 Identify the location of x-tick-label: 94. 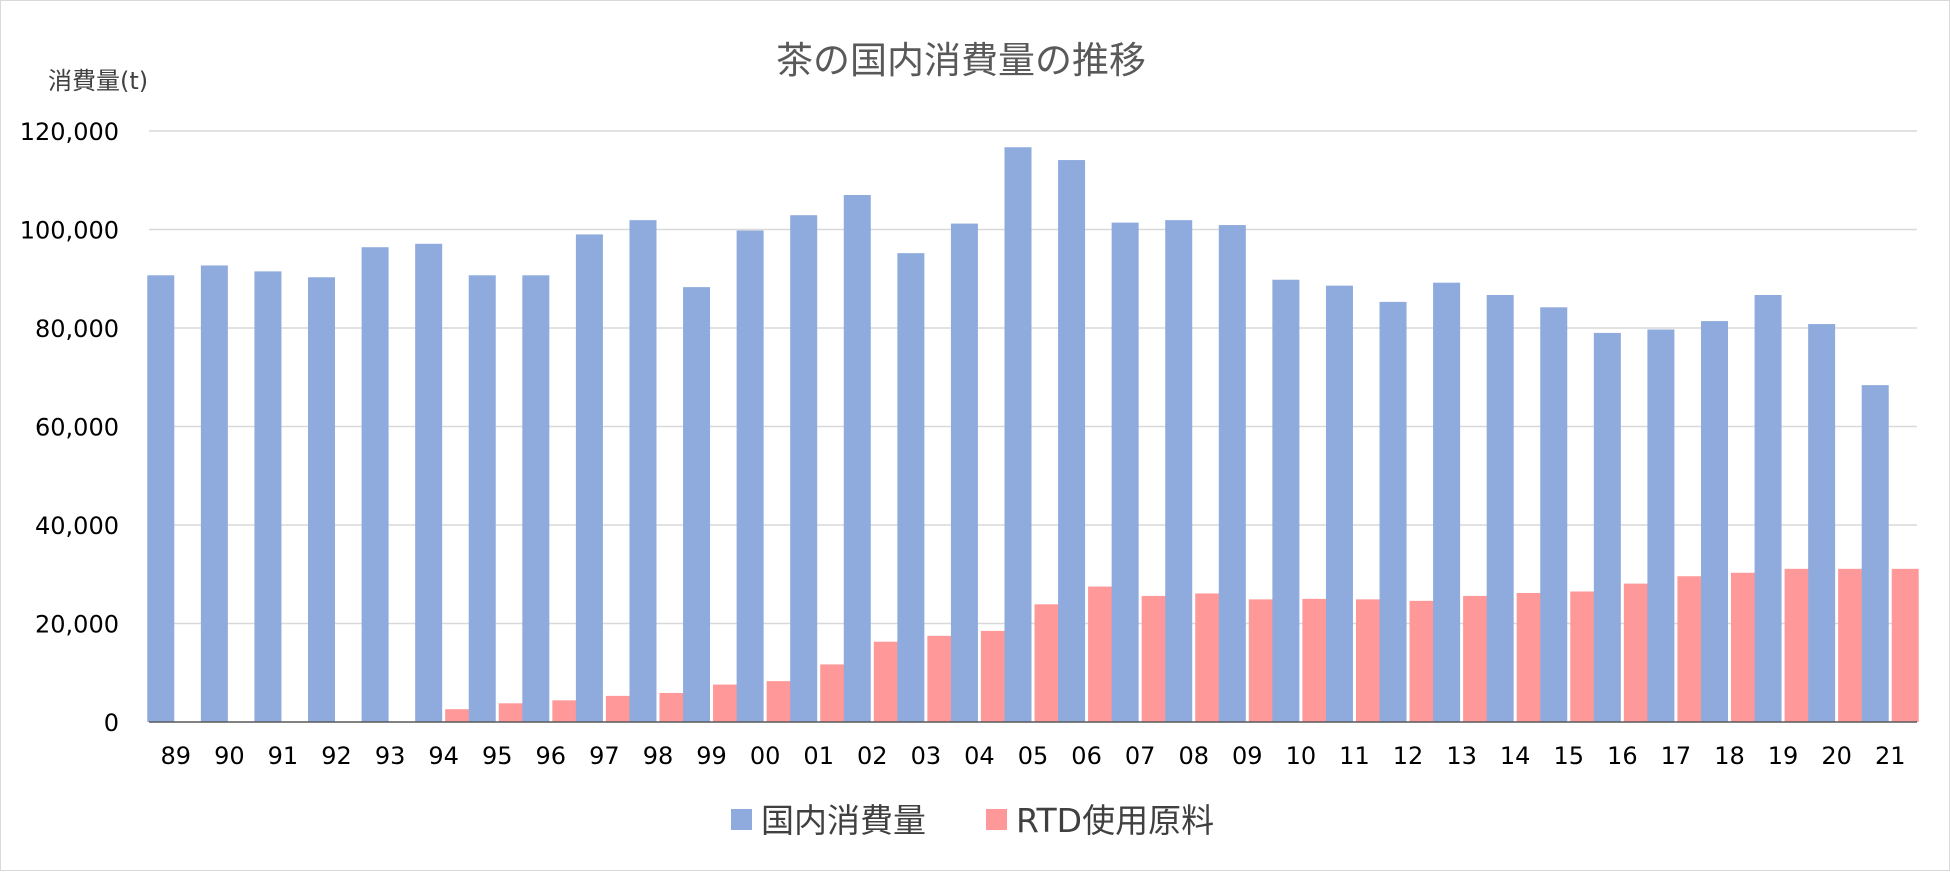
(443, 756).